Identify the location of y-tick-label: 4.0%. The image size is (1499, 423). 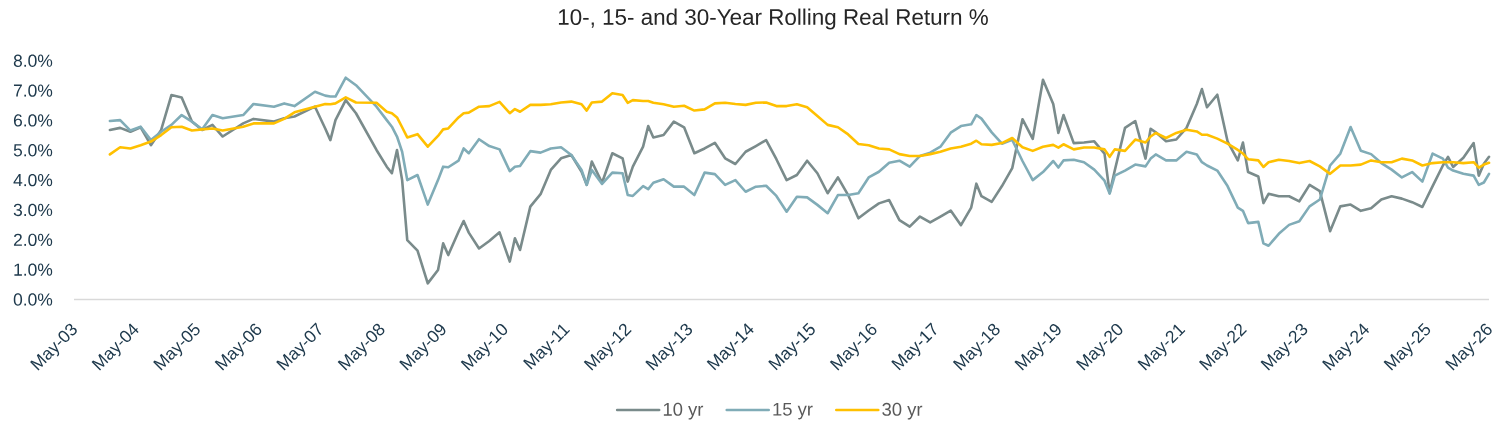
(33, 180).